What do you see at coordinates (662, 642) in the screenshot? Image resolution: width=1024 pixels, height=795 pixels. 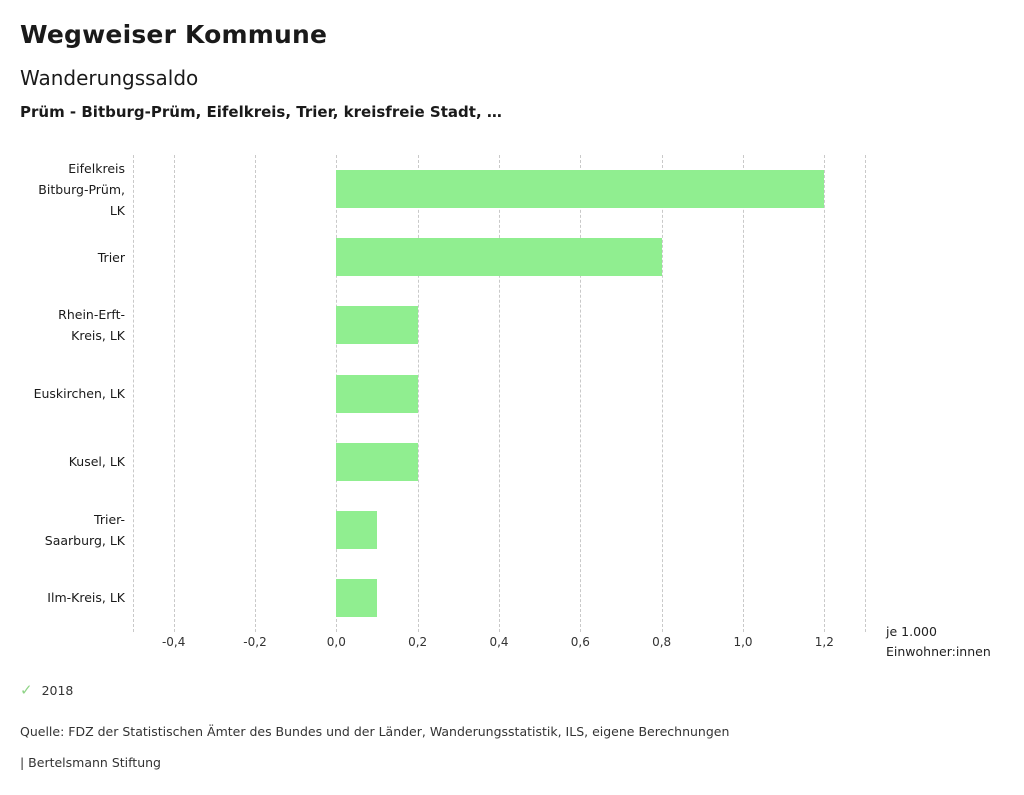 I see `x-tick-label: 0,8` at bounding box center [662, 642].